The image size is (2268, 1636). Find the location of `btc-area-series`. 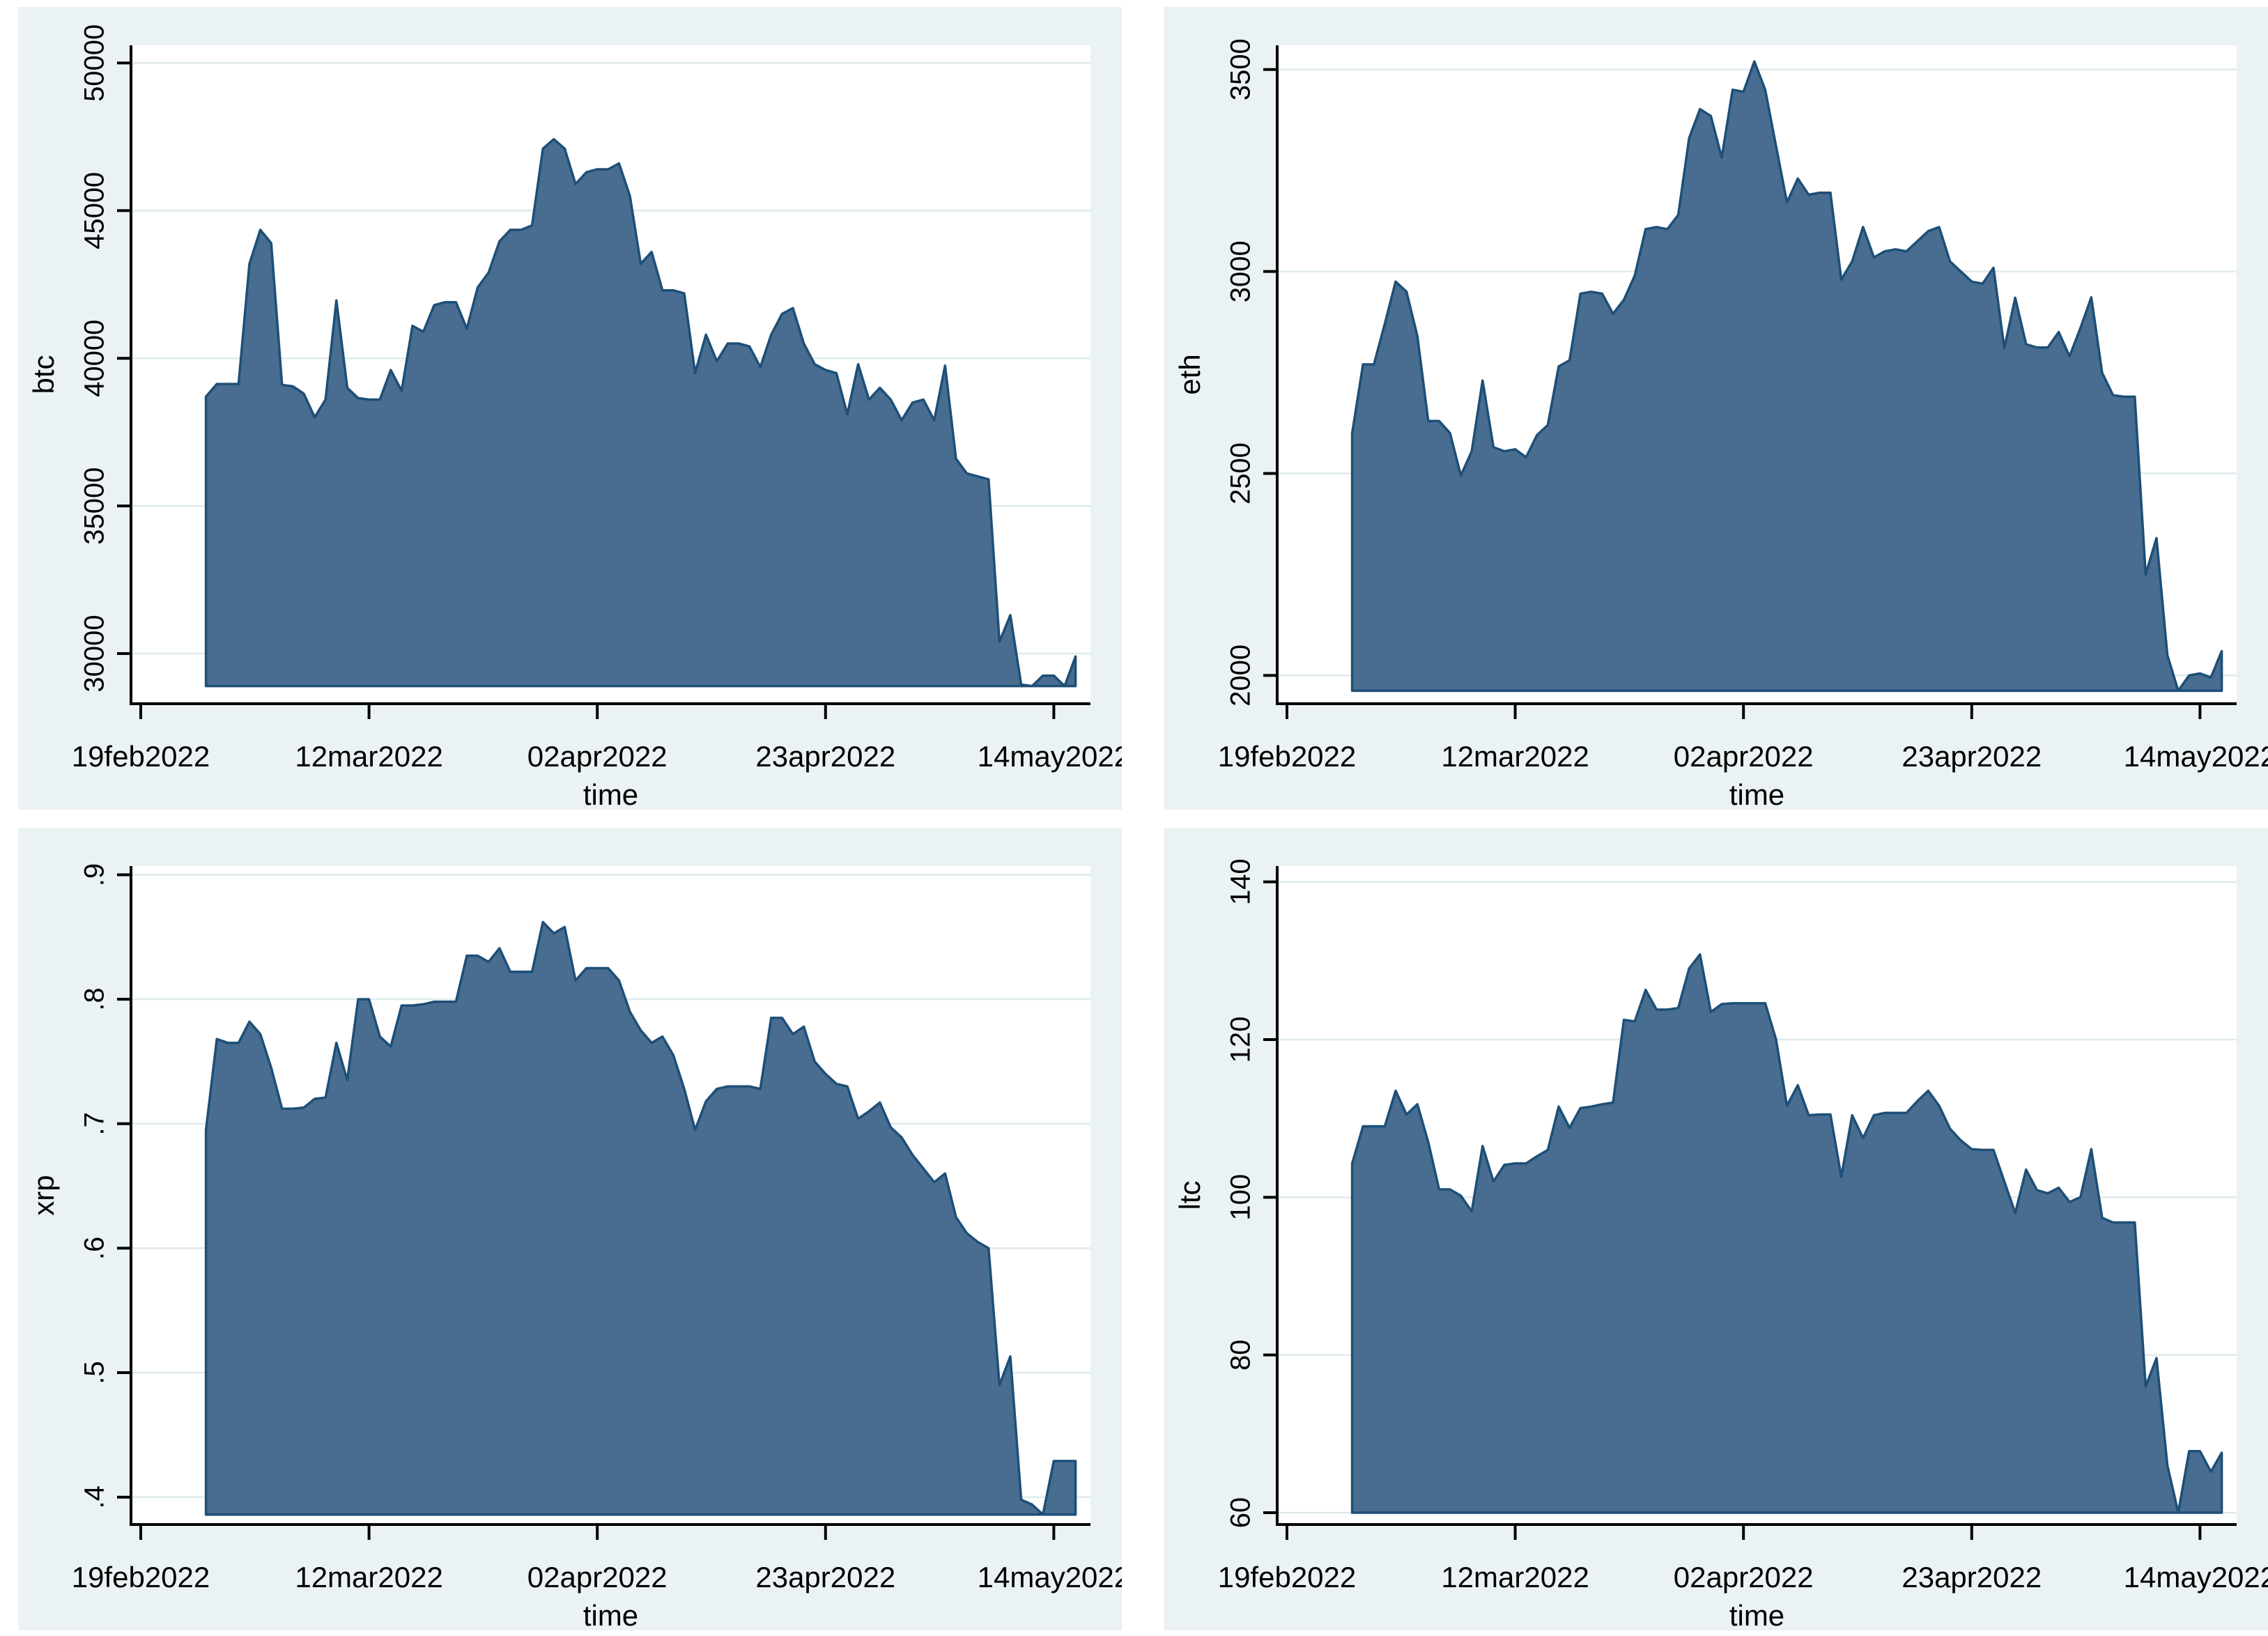

btc-area-series is located at coordinates (640, 413).